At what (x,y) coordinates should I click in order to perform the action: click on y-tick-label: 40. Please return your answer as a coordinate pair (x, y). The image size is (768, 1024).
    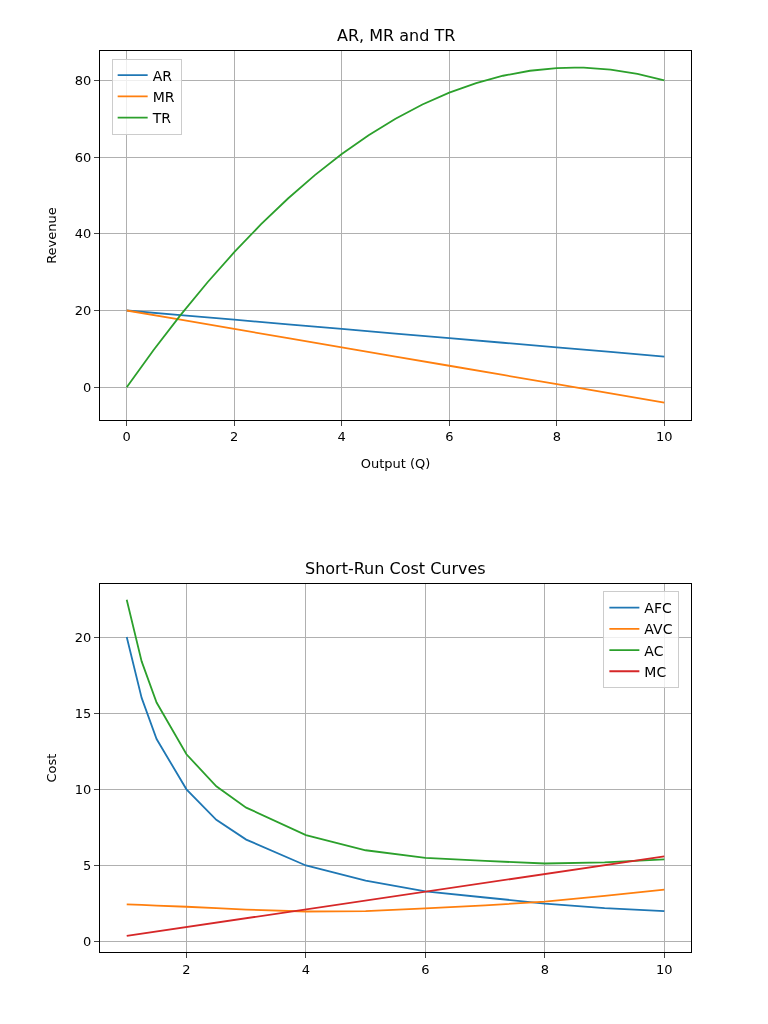
    Looking at the image, I should click on (83, 234).